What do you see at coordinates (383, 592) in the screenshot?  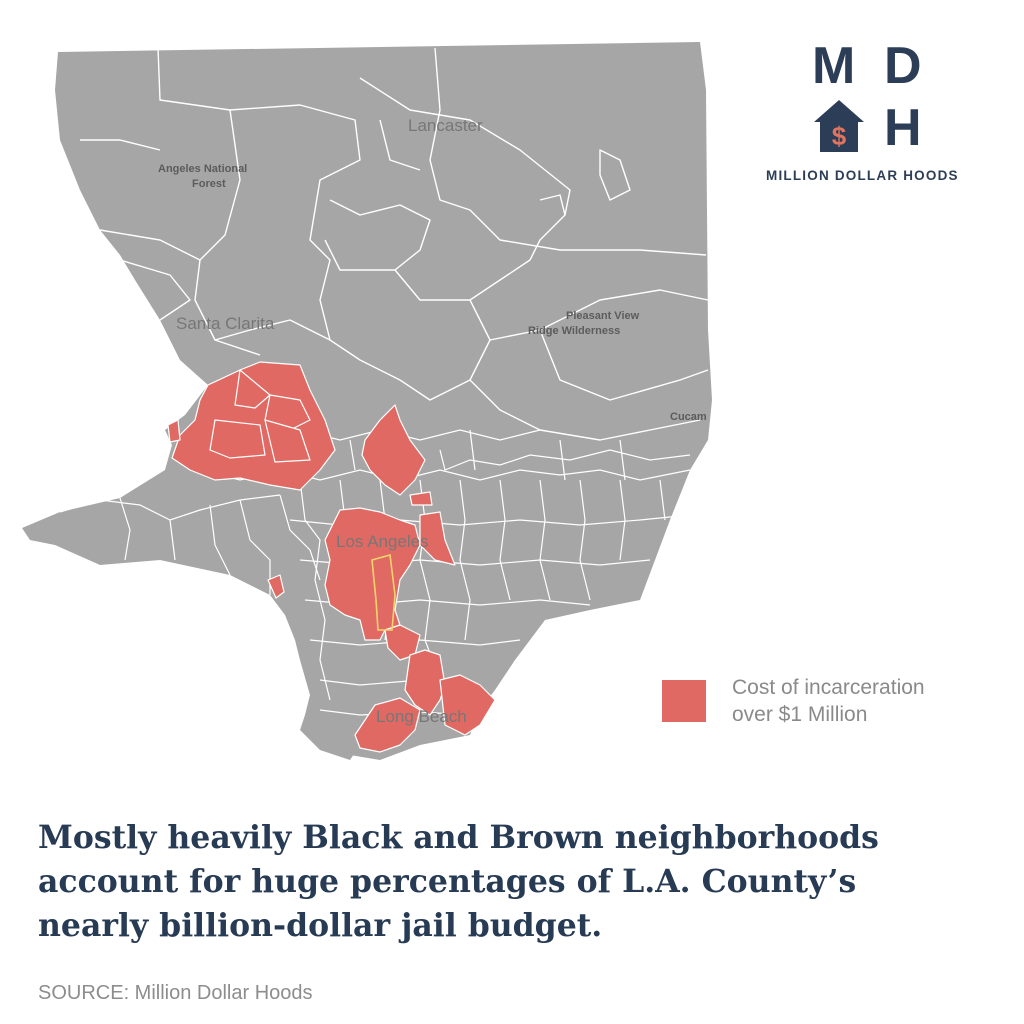 I see `outlined-district` at bounding box center [383, 592].